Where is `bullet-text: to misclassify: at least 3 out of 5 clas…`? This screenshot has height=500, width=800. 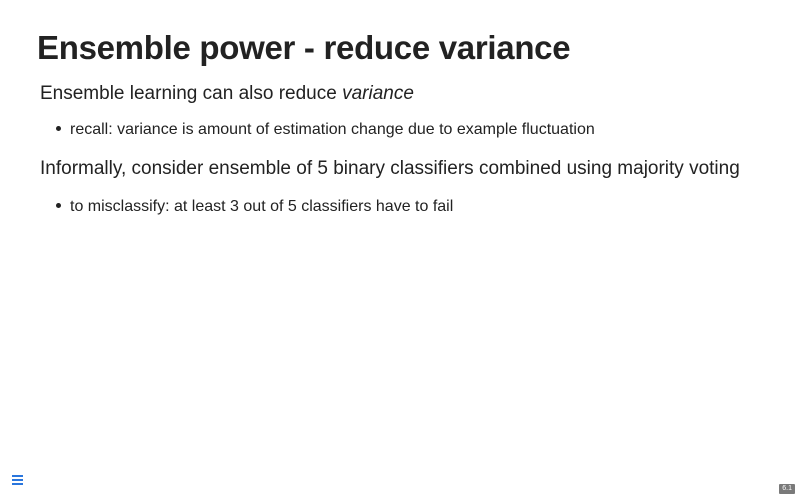 bullet-text: to misclassify: at least 3 out of 5 clas… is located at coordinates (262, 206).